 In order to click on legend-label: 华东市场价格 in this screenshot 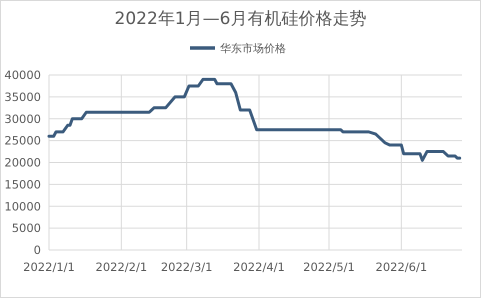, I will do `click(253, 48)`.